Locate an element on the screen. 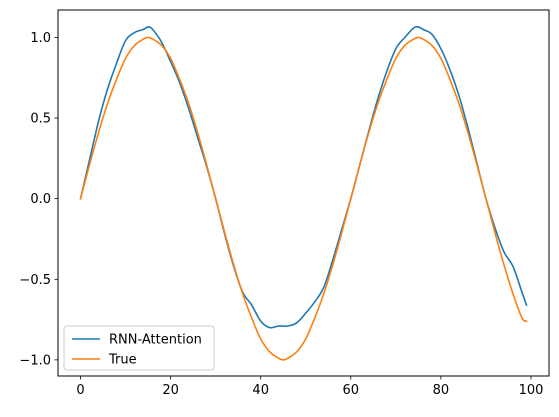 The height and width of the screenshot is (417, 559). y-tick-label: 1.0 is located at coordinates (40, 38).